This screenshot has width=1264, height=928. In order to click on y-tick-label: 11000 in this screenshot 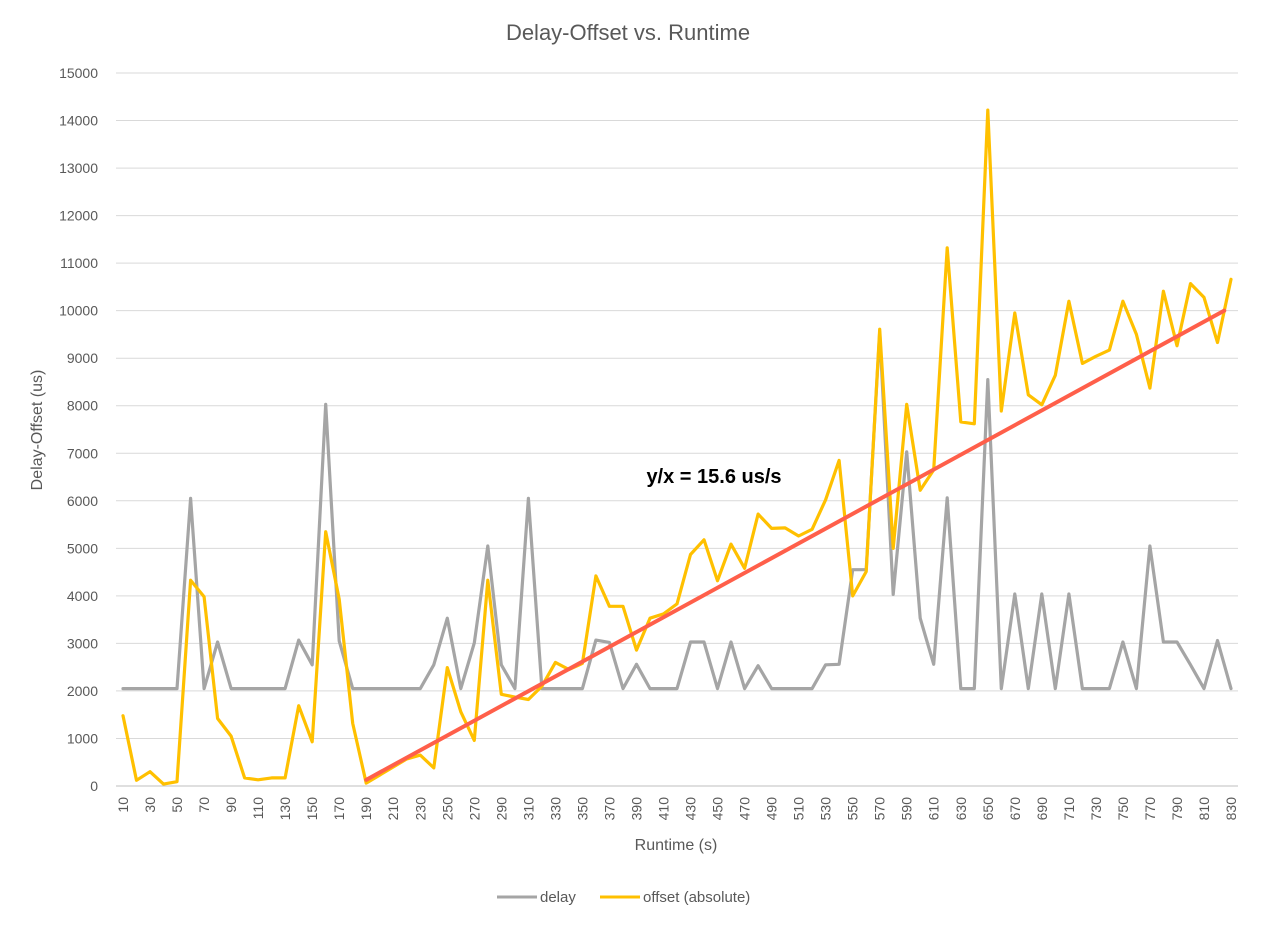, I will do `click(79, 263)`.